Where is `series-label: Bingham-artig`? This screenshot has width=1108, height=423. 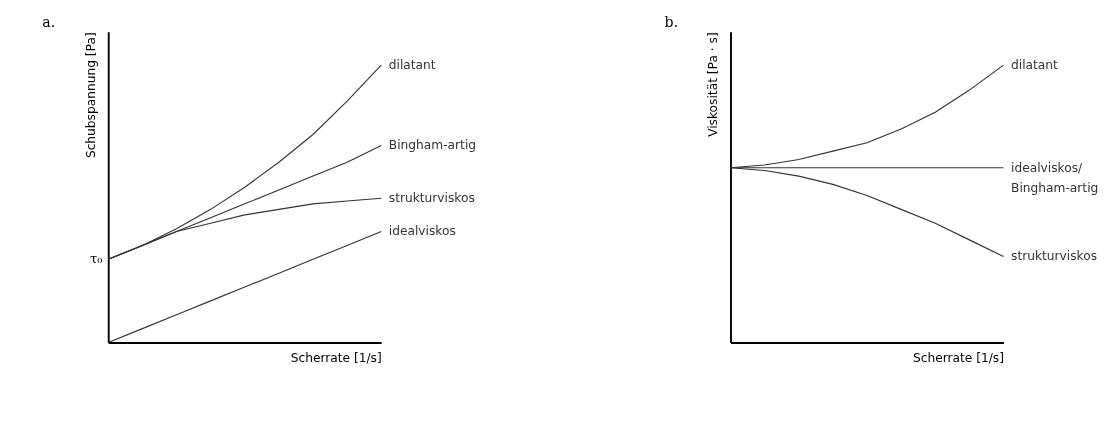 series-label: Bingham-artig is located at coordinates (432, 145).